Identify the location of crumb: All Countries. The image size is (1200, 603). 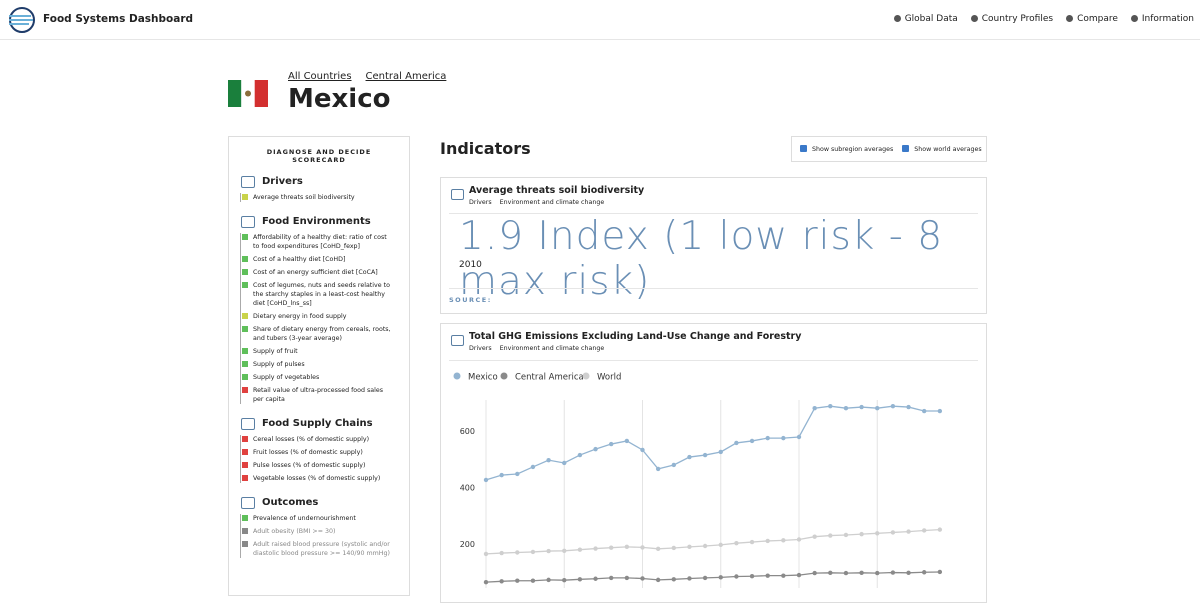
(320, 76).